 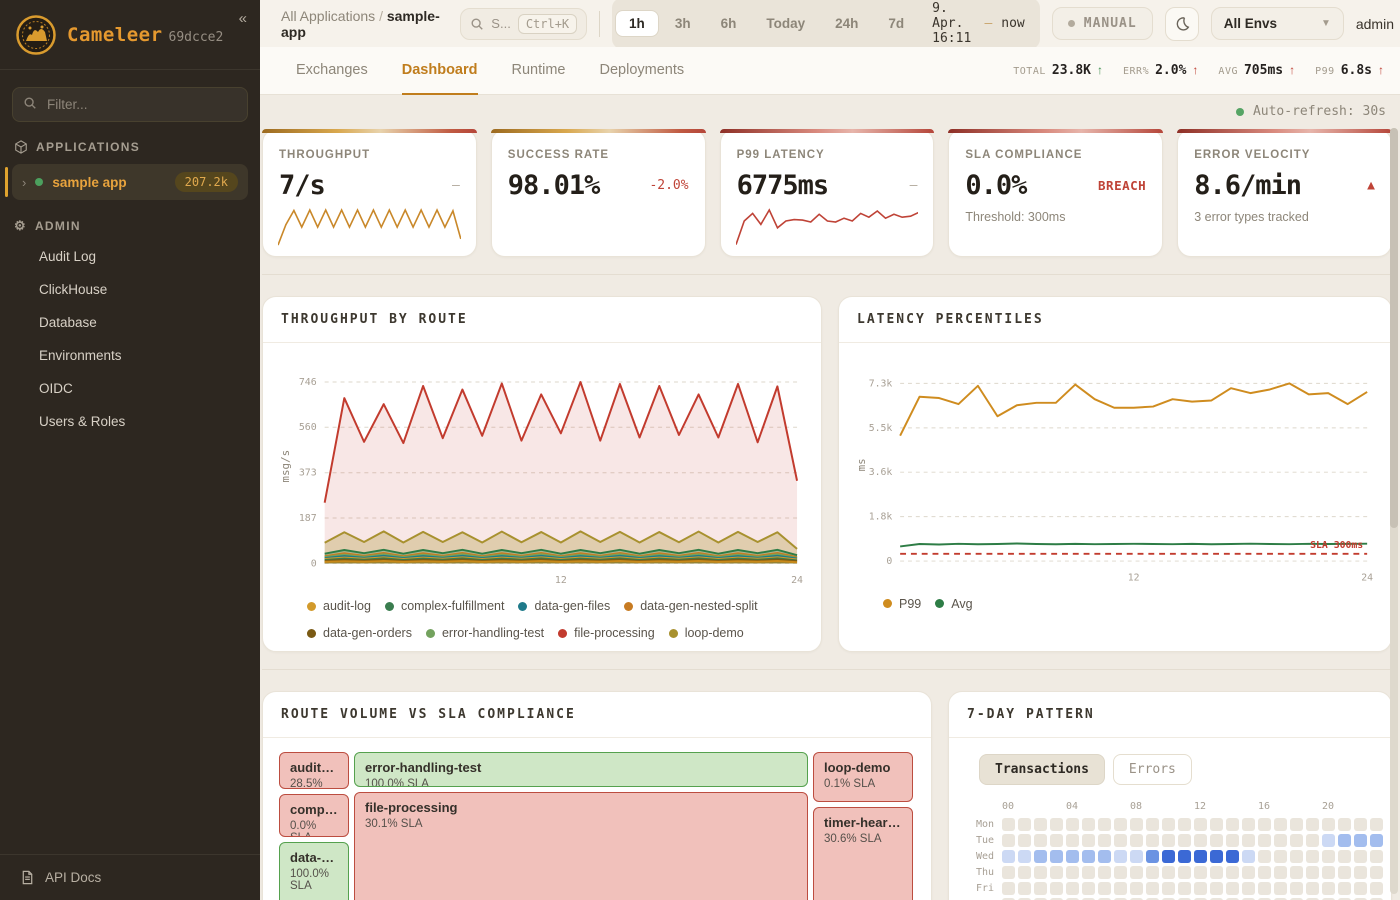 I want to click on legend-item-data-gen-orders: data-gen-orders, so click(x=359, y=633).